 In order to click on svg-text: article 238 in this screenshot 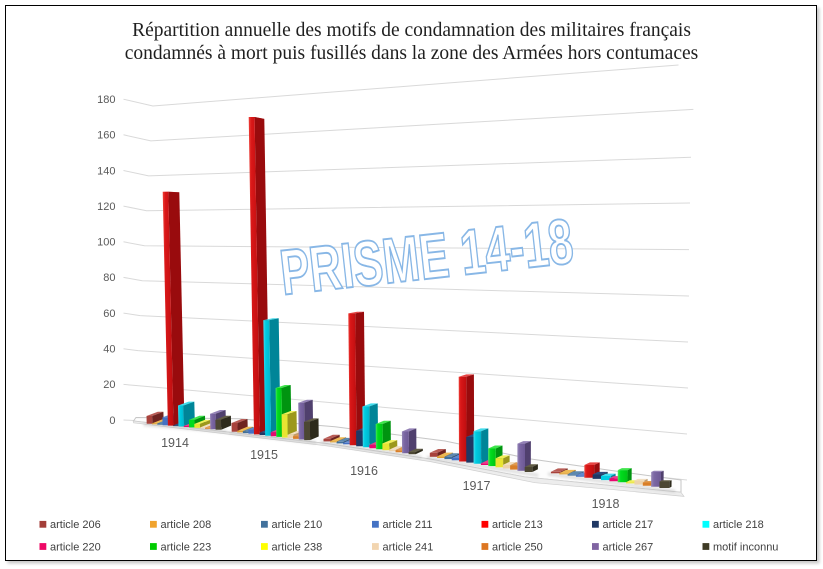, I will do `click(297, 547)`.